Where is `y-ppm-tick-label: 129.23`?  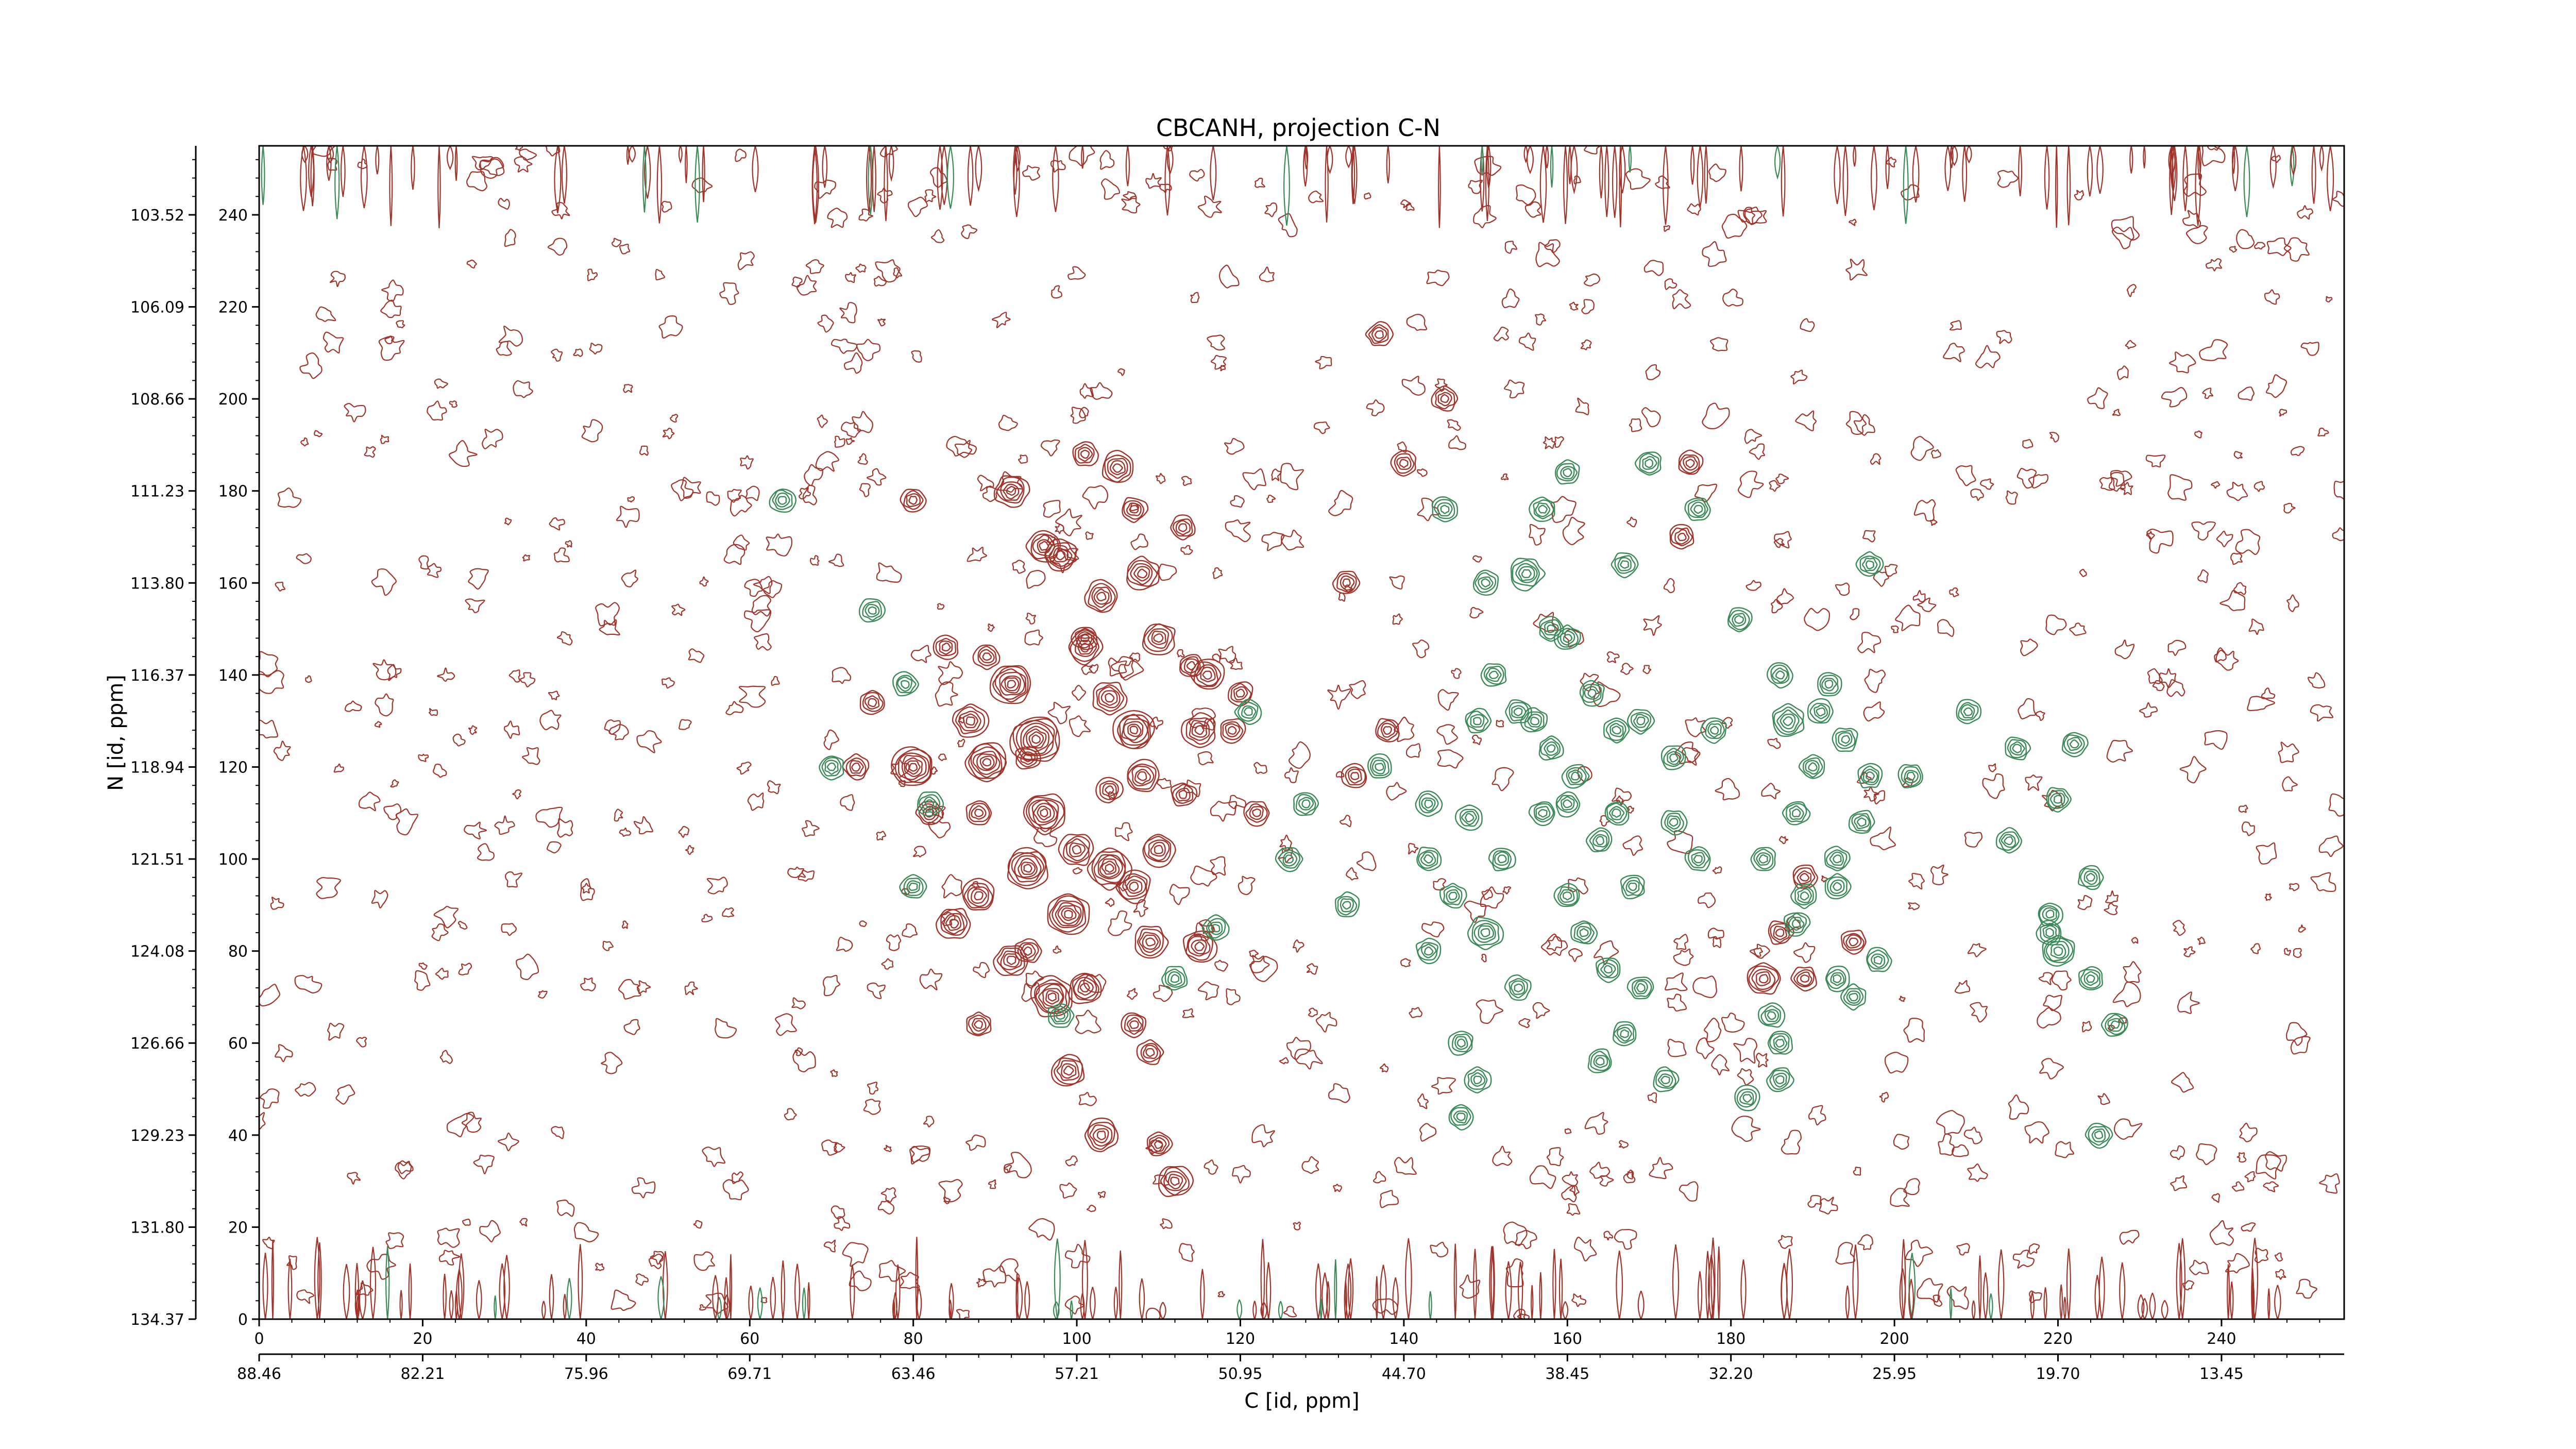
y-ppm-tick-label: 129.23 is located at coordinates (157, 1136).